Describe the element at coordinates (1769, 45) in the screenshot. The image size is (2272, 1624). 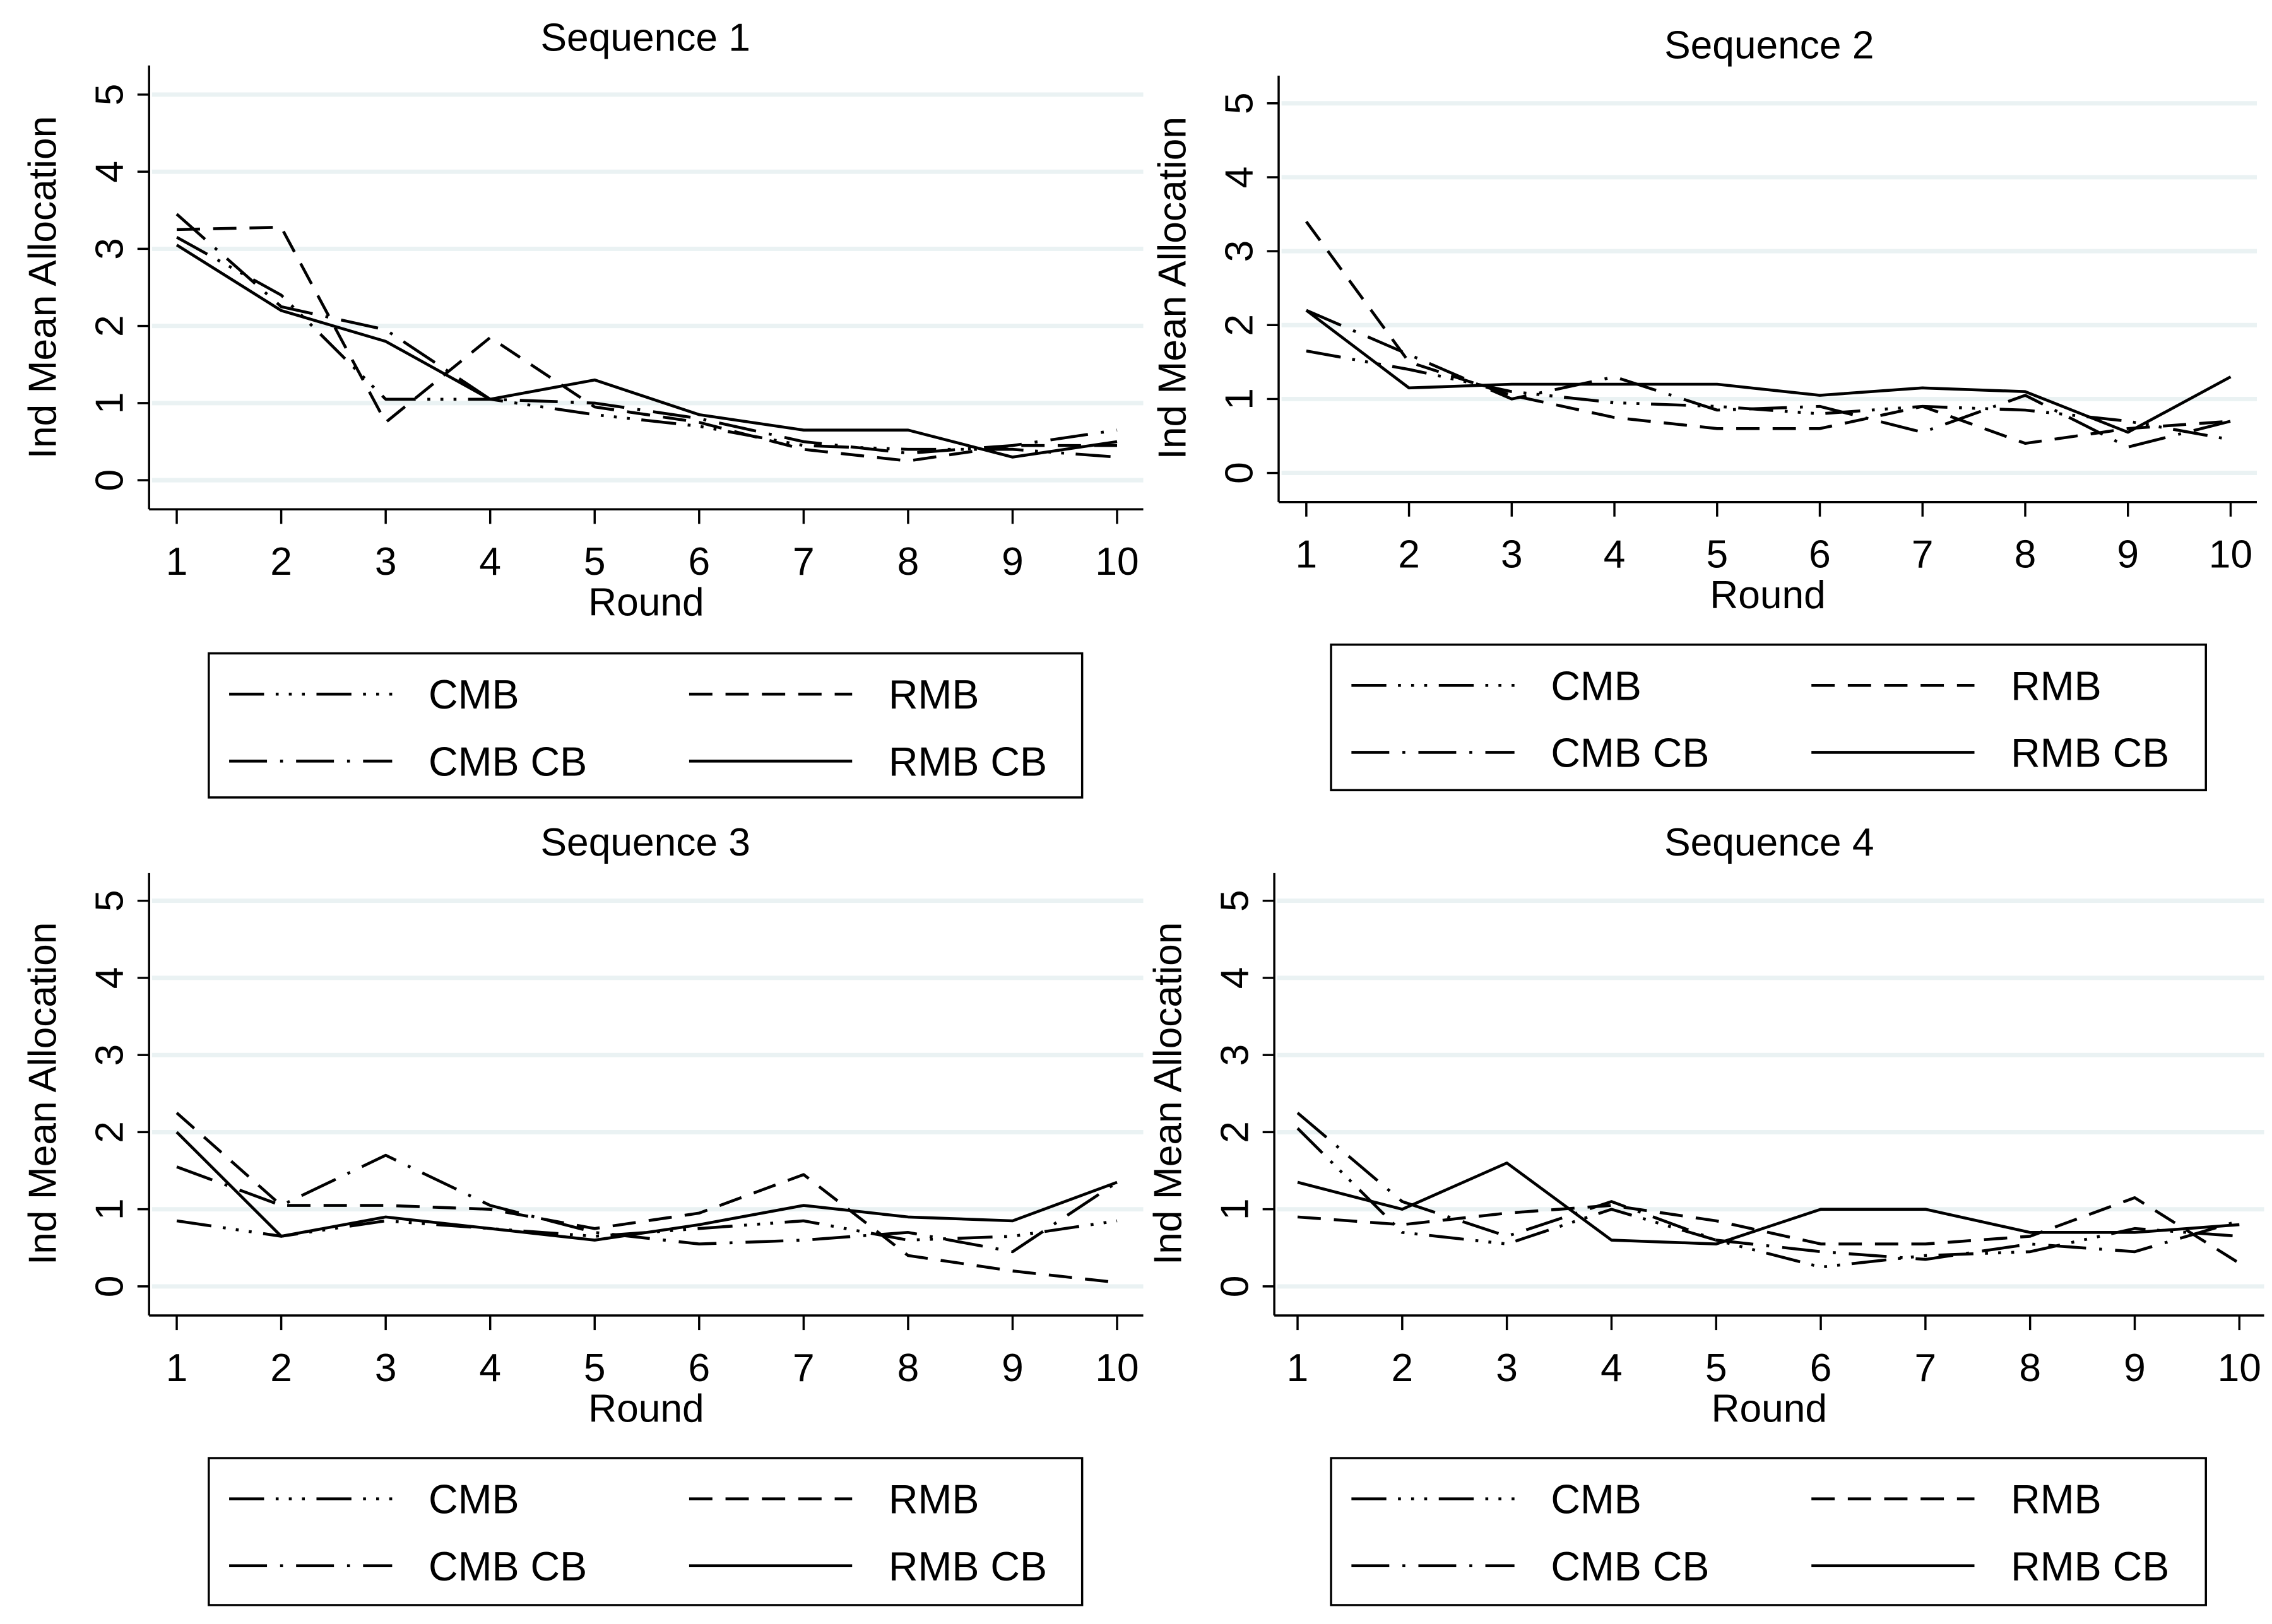
I see `panel-title: Sequence 2` at that location.